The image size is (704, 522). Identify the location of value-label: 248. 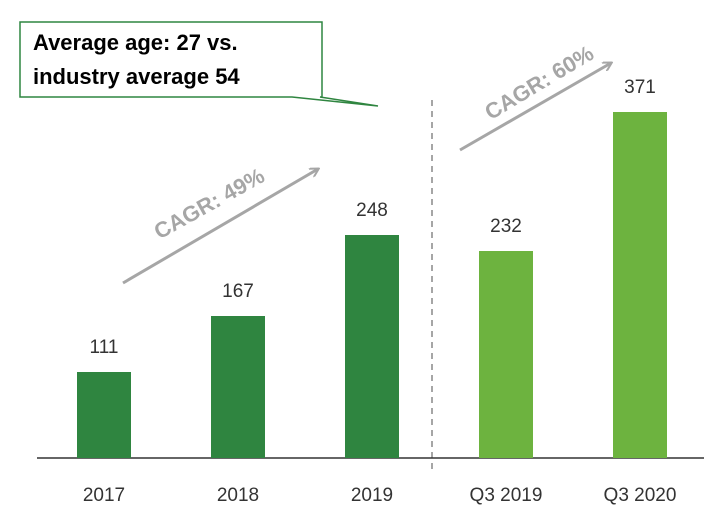
(372, 210).